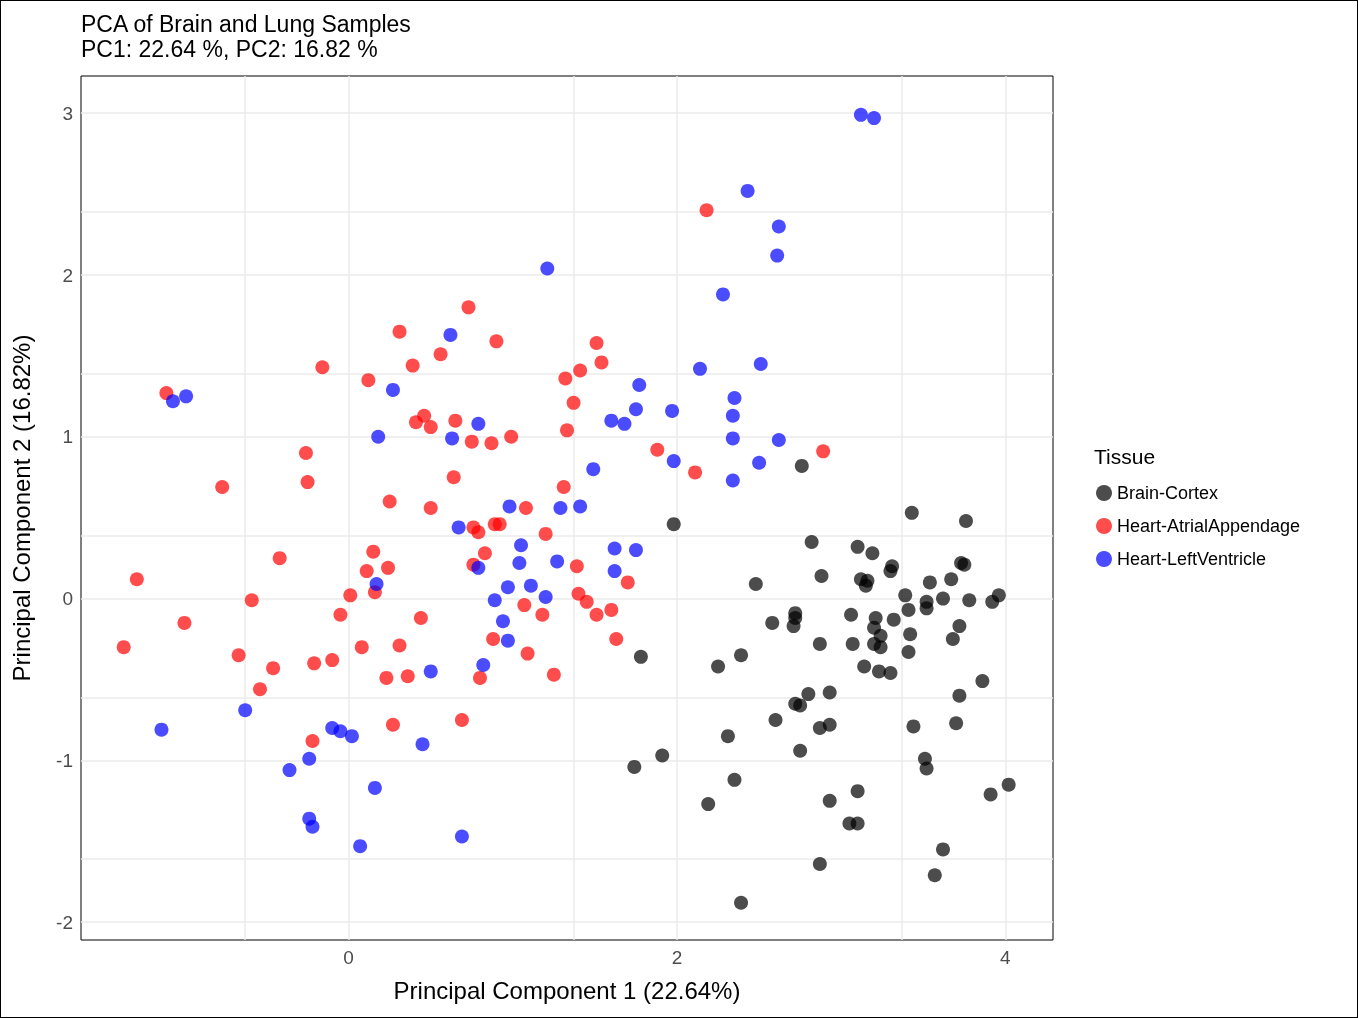  I want to click on y-axis-title: Principal Component 2 (16.82%), so click(21, 508).